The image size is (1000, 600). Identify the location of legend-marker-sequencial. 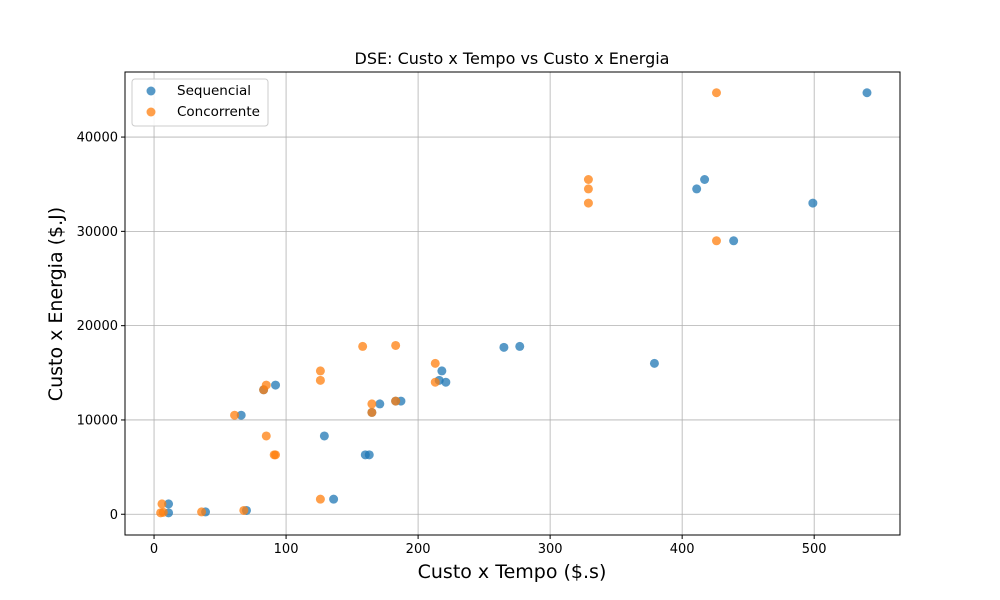
(151, 91).